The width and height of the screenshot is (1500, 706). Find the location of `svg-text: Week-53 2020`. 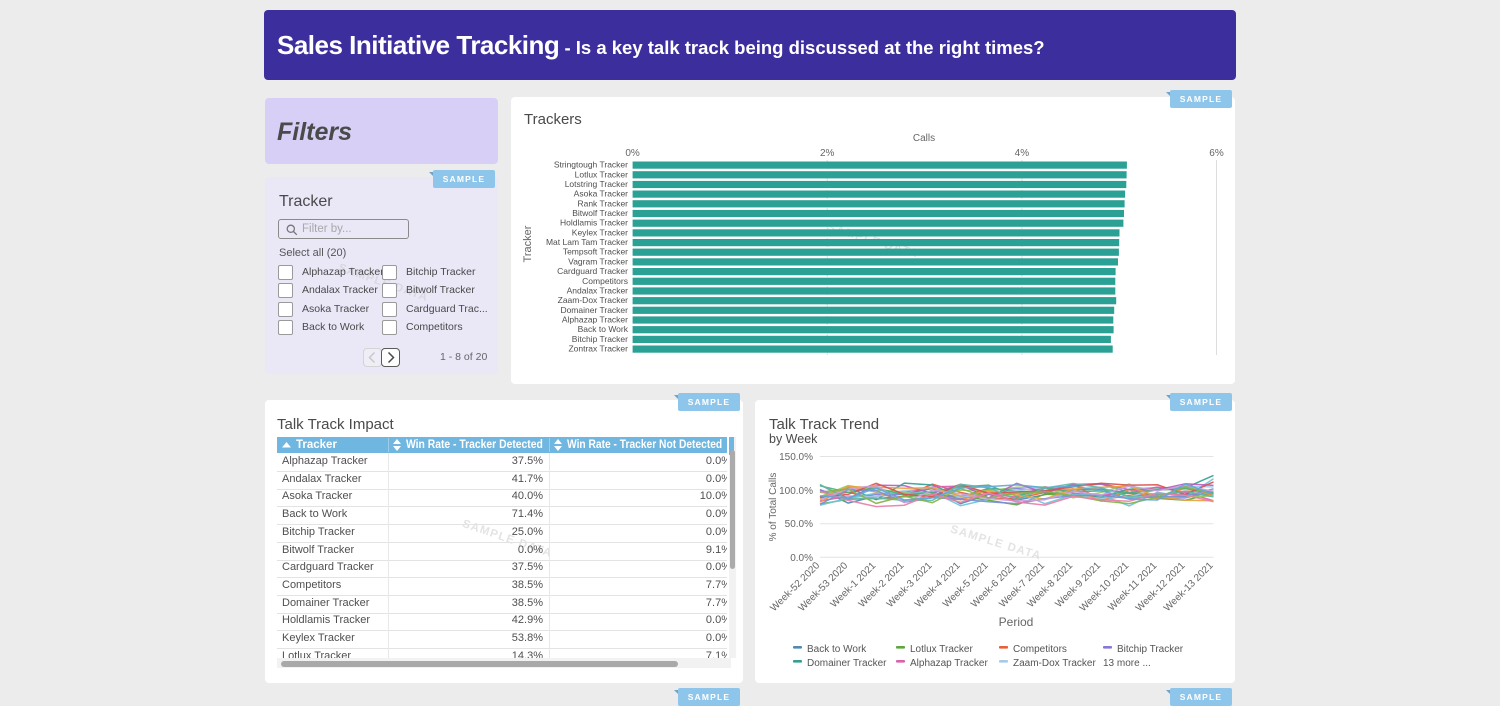

svg-text: Week-53 2020 is located at coordinates (824, 587).